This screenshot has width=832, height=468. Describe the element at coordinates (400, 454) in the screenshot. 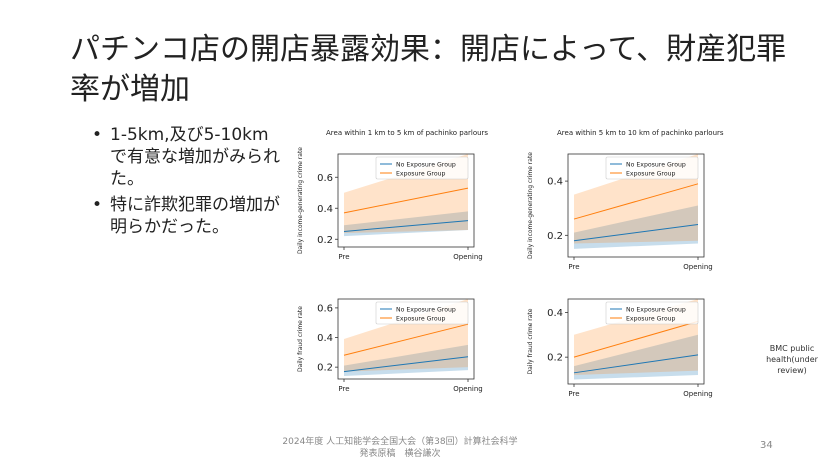

I see `footer-line-2: 発表原稿 横谷謙次` at that location.